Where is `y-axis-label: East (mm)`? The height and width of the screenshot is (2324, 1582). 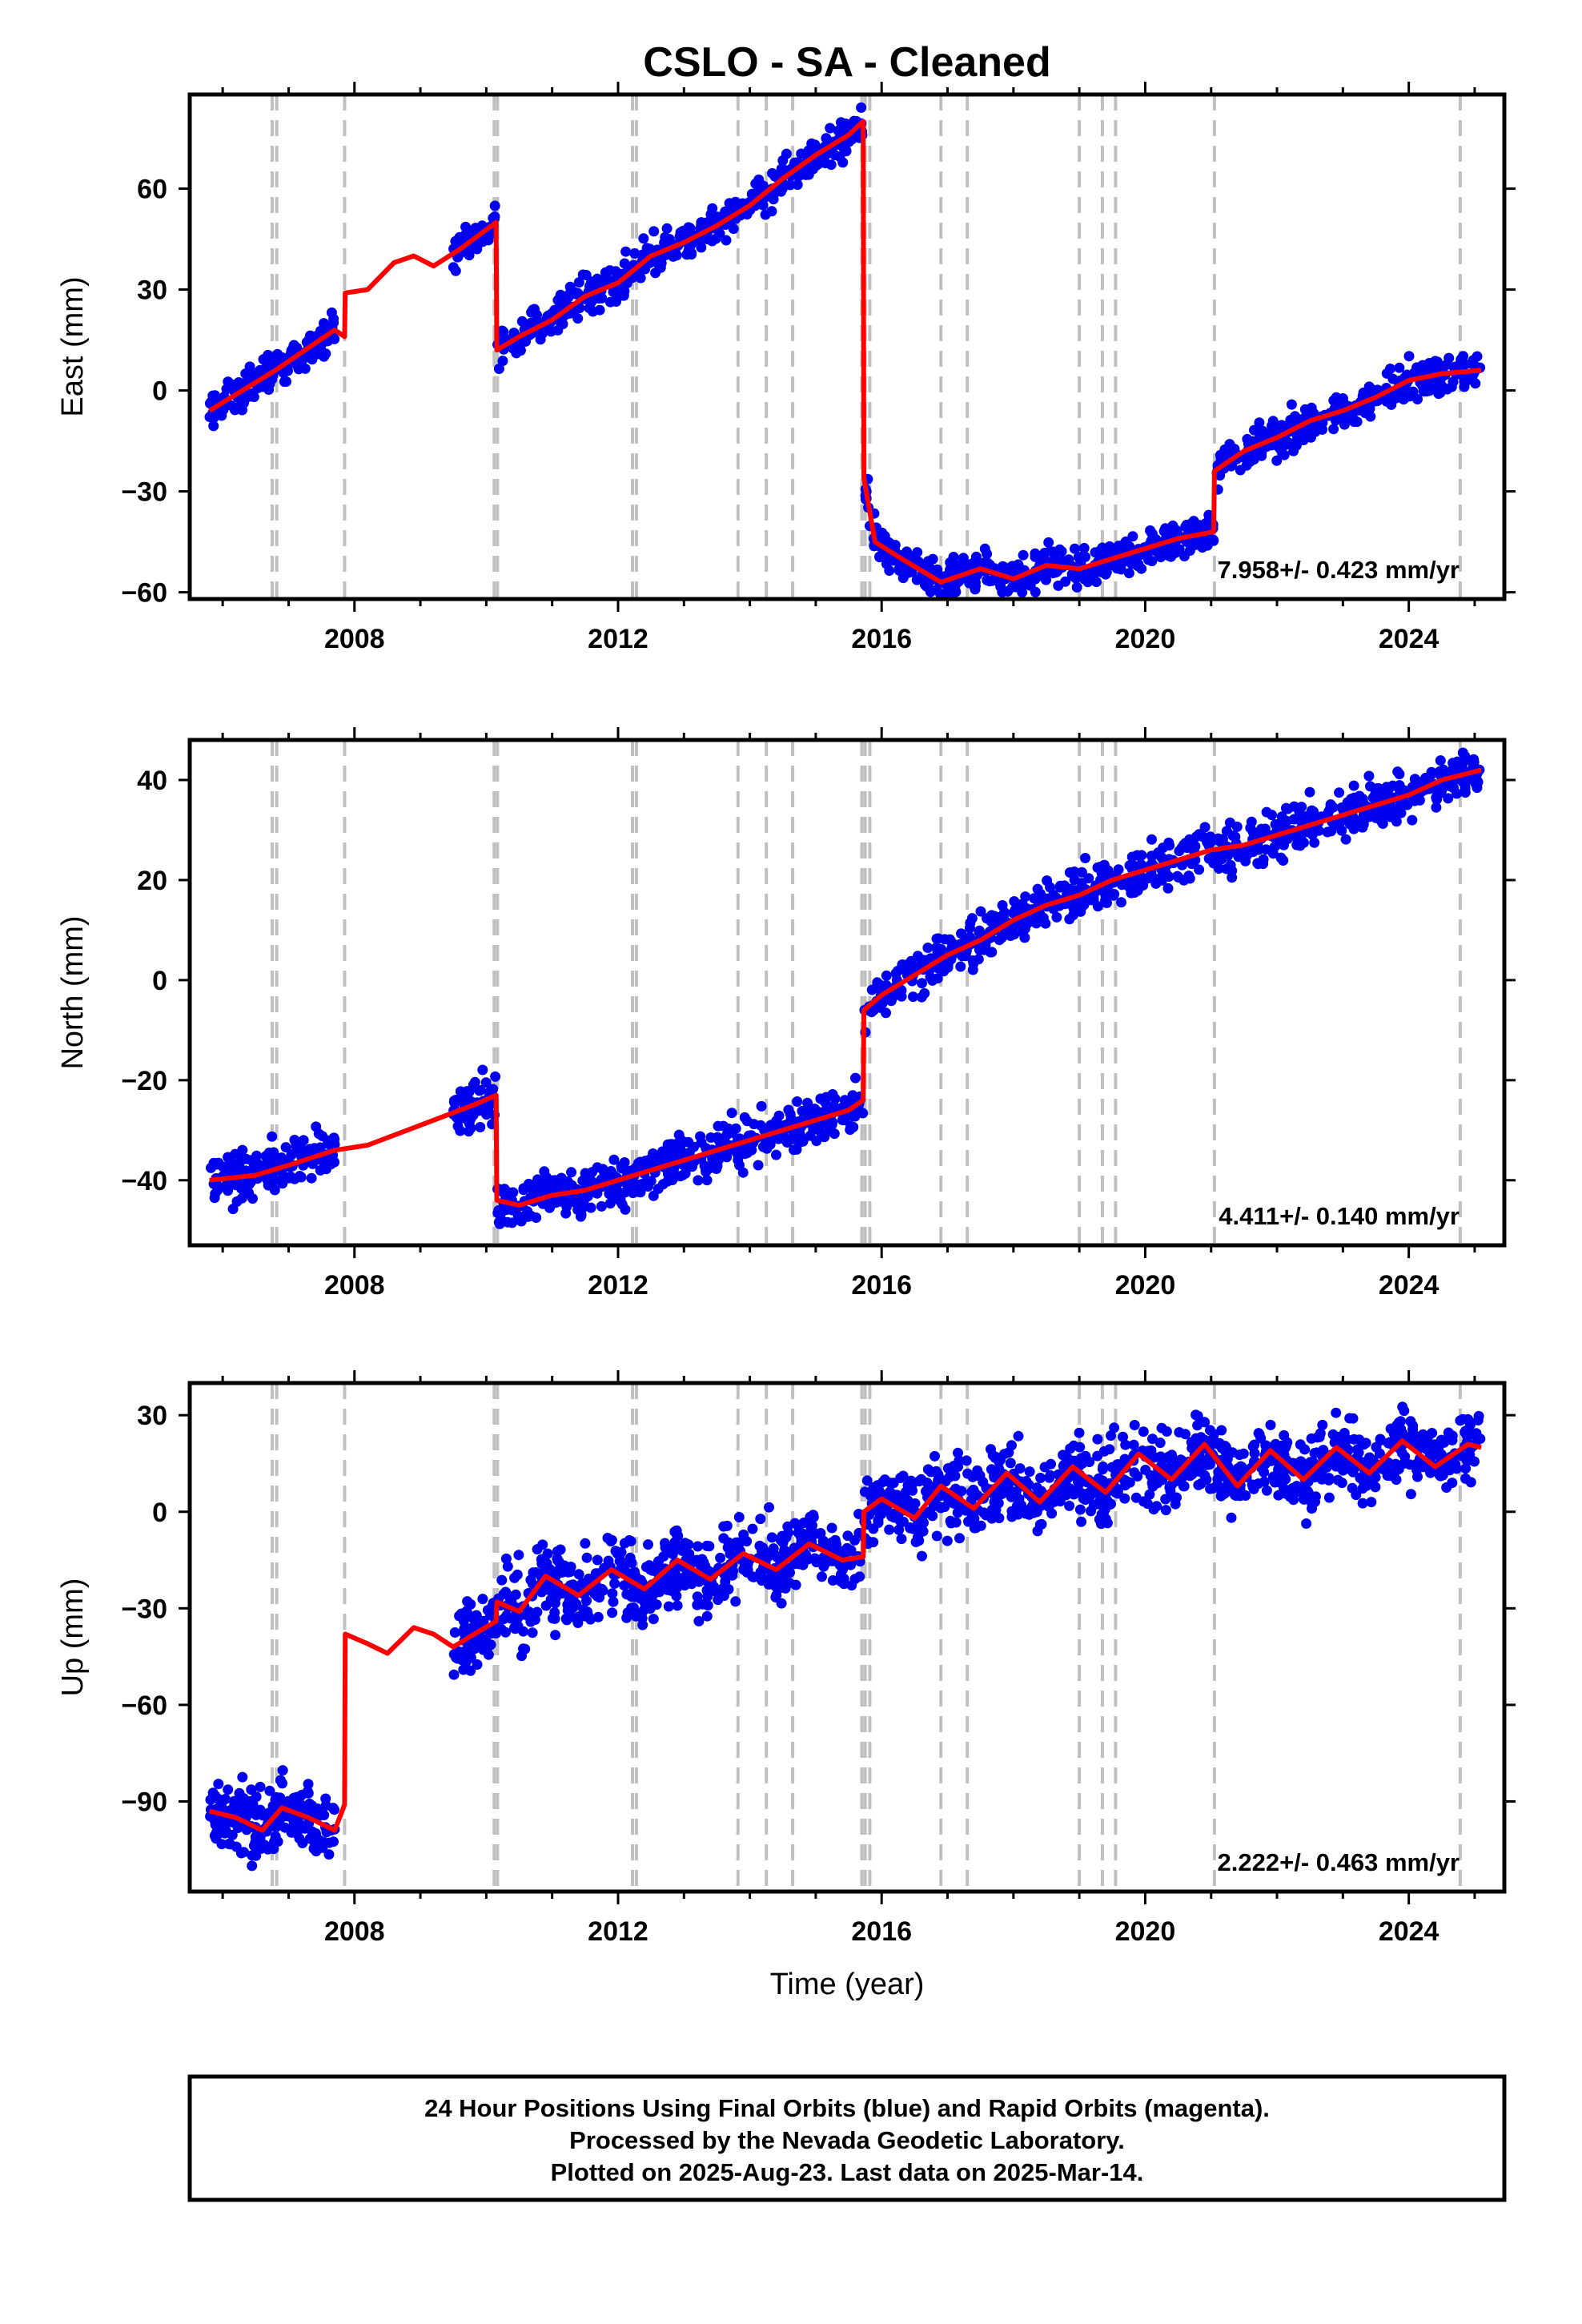 y-axis-label: East (mm) is located at coordinates (73, 346).